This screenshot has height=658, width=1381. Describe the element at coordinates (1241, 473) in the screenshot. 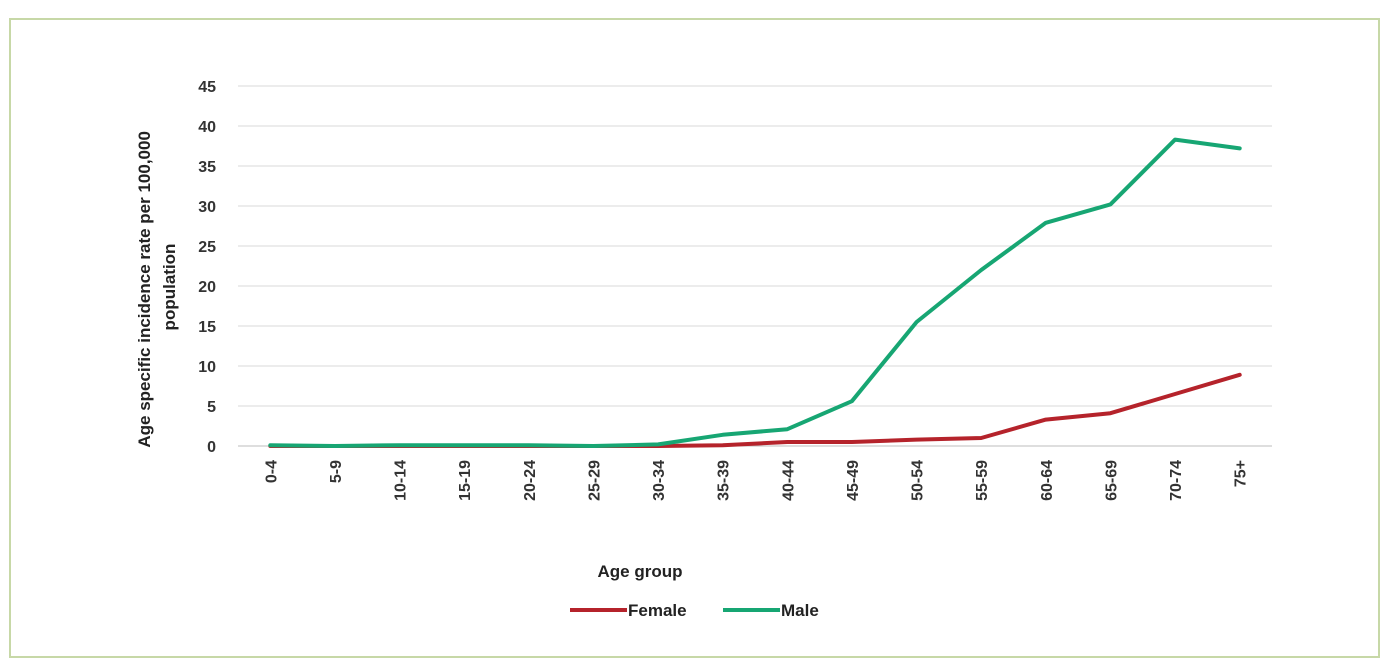

I see `x-tick-label: 75+` at that location.